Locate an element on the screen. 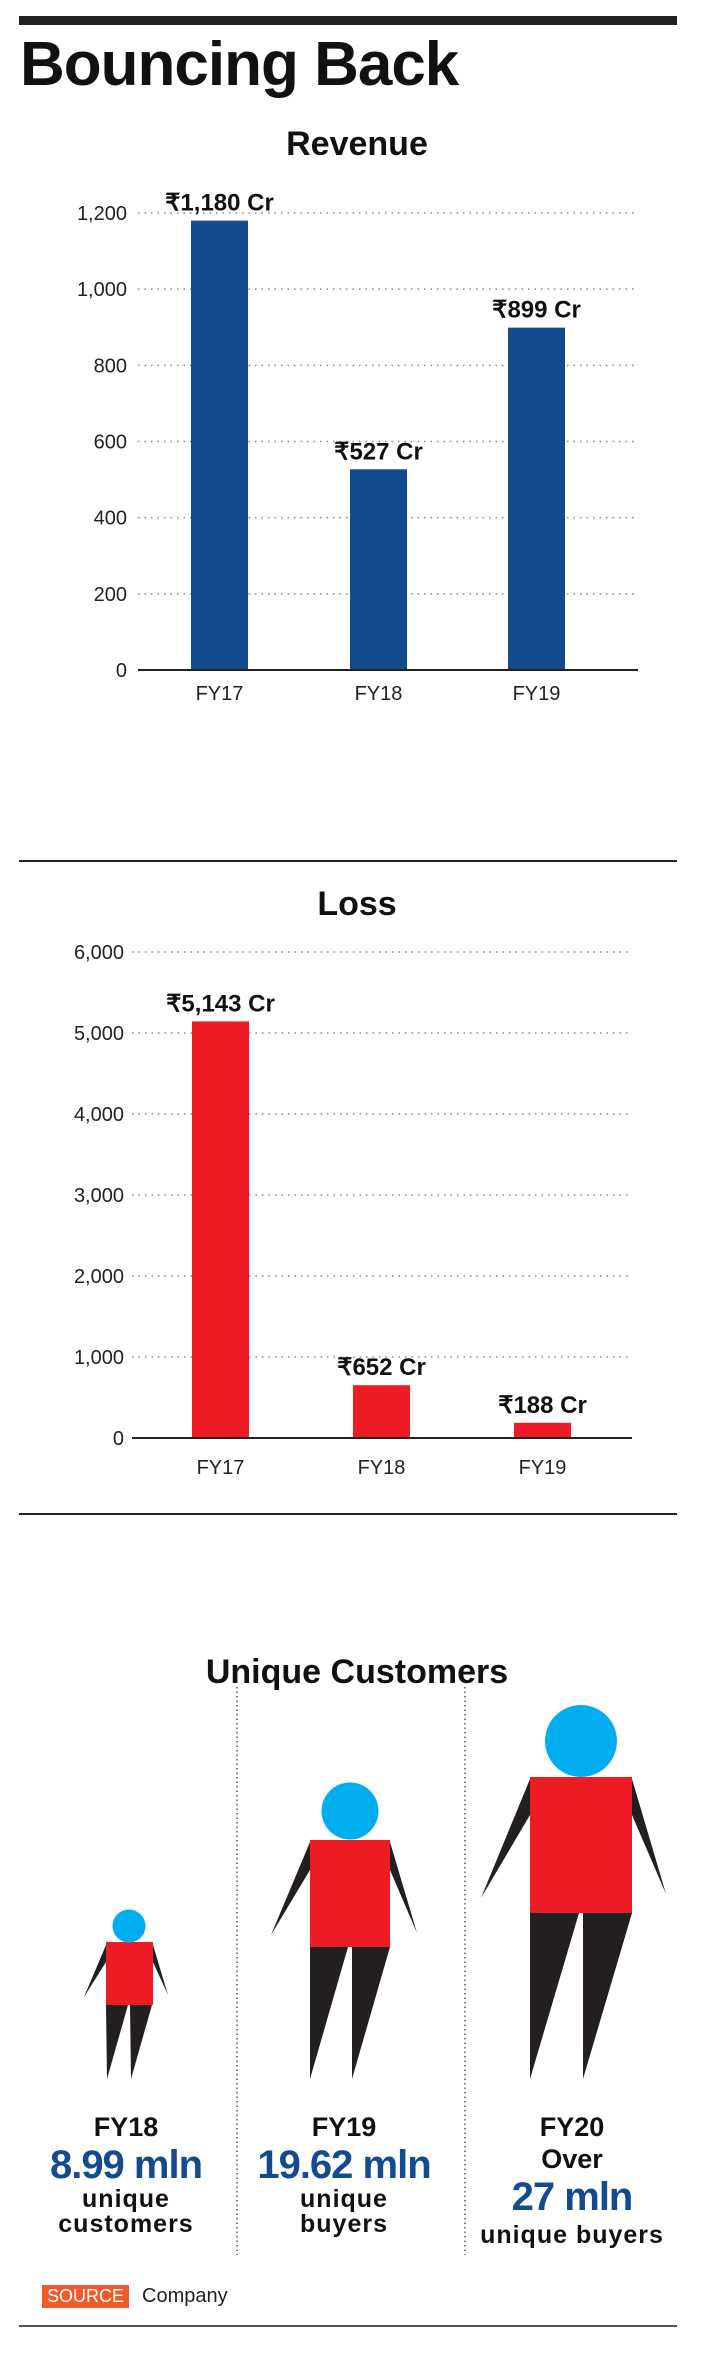  customer-desc: customers is located at coordinates (126, 2224).